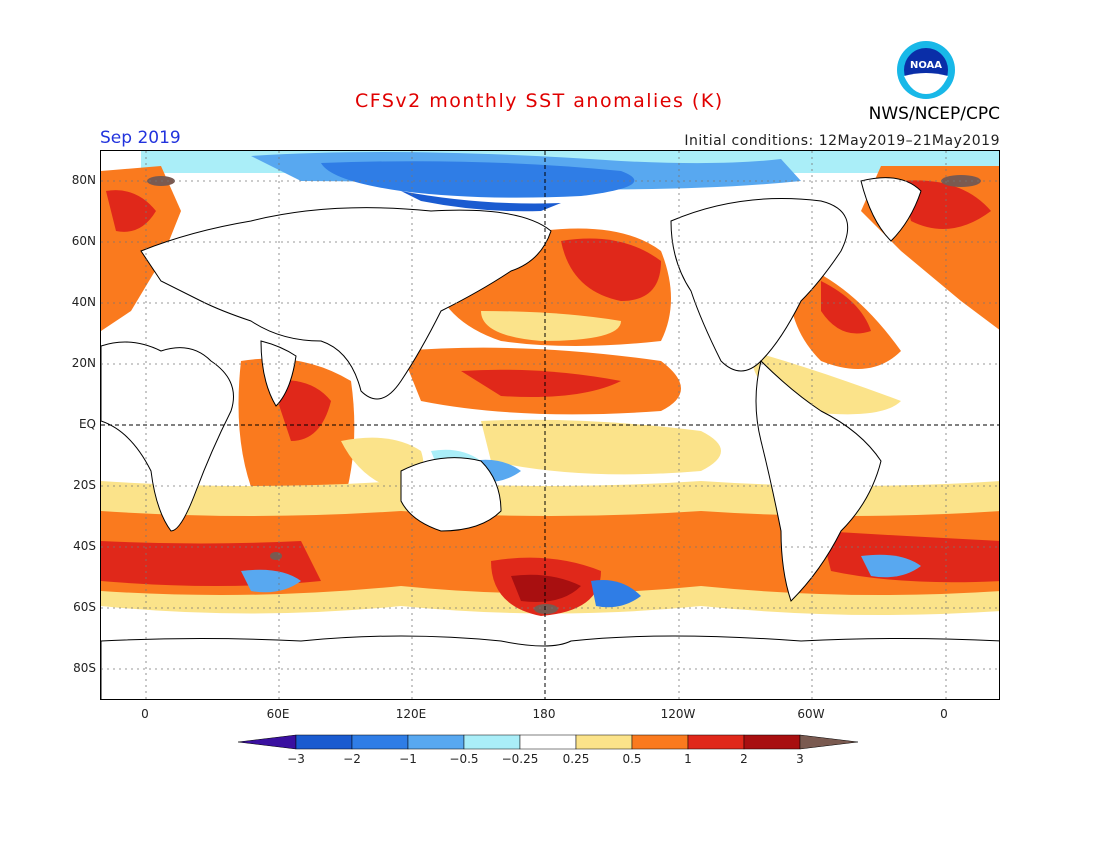 This screenshot has width=1100, height=850. What do you see at coordinates (267, 742) in the screenshot?
I see `colorbar-low-arrow` at bounding box center [267, 742].